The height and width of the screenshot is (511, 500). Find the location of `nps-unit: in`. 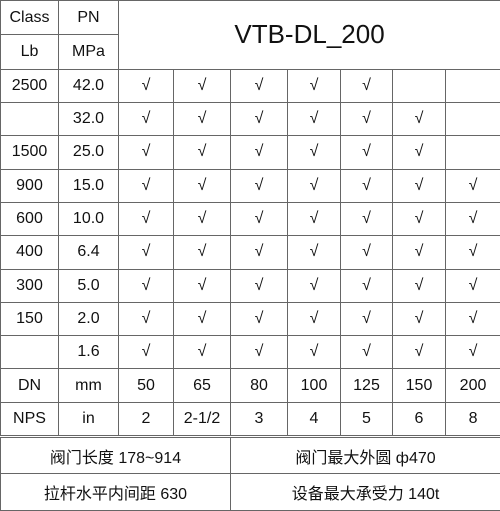

nps-unit: in is located at coordinates (88, 419).